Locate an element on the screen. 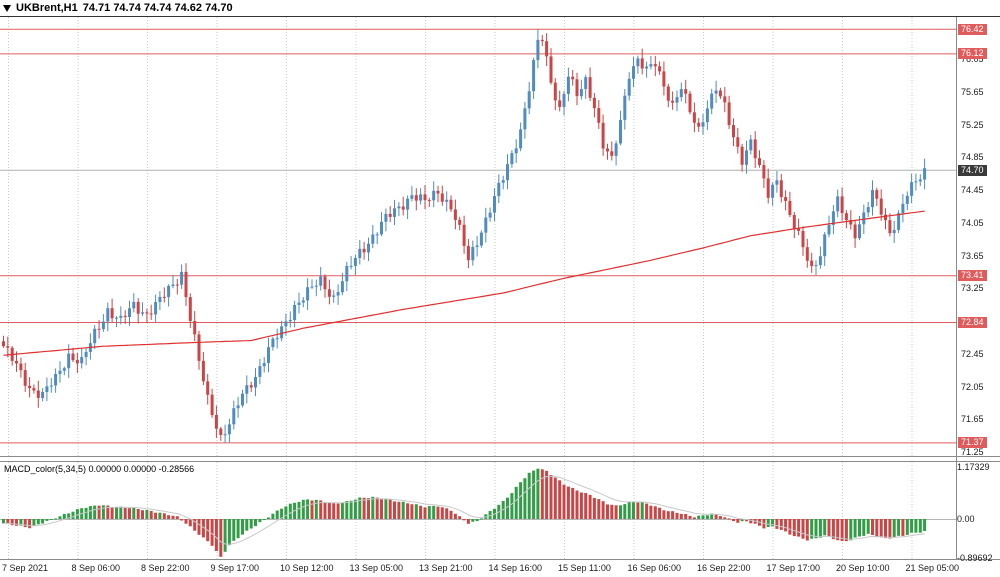  price-tick-label: 74.05 is located at coordinates (972, 222).